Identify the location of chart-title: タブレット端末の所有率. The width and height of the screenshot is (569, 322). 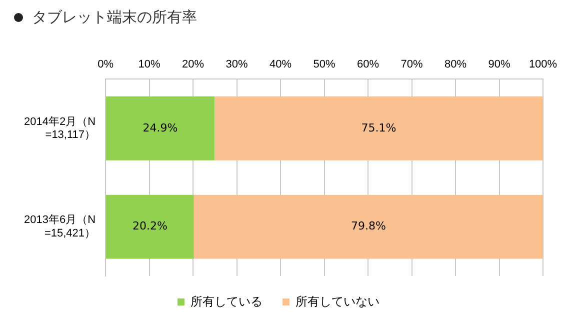
(114, 17).